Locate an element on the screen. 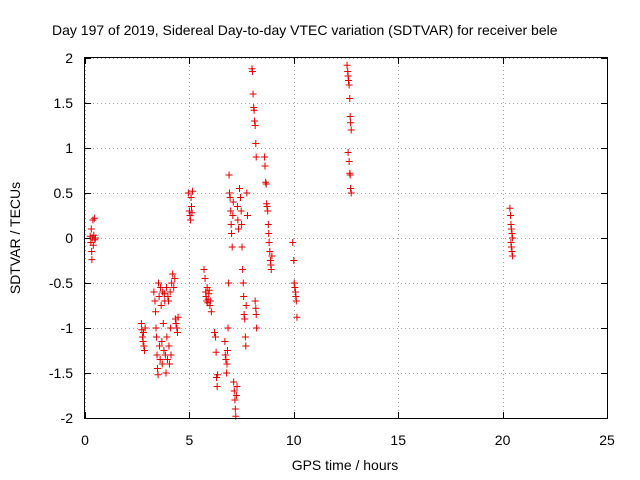 This screenshot has height=480, width=640. x-tick-label: 0 is located at coordinates (85, 440).